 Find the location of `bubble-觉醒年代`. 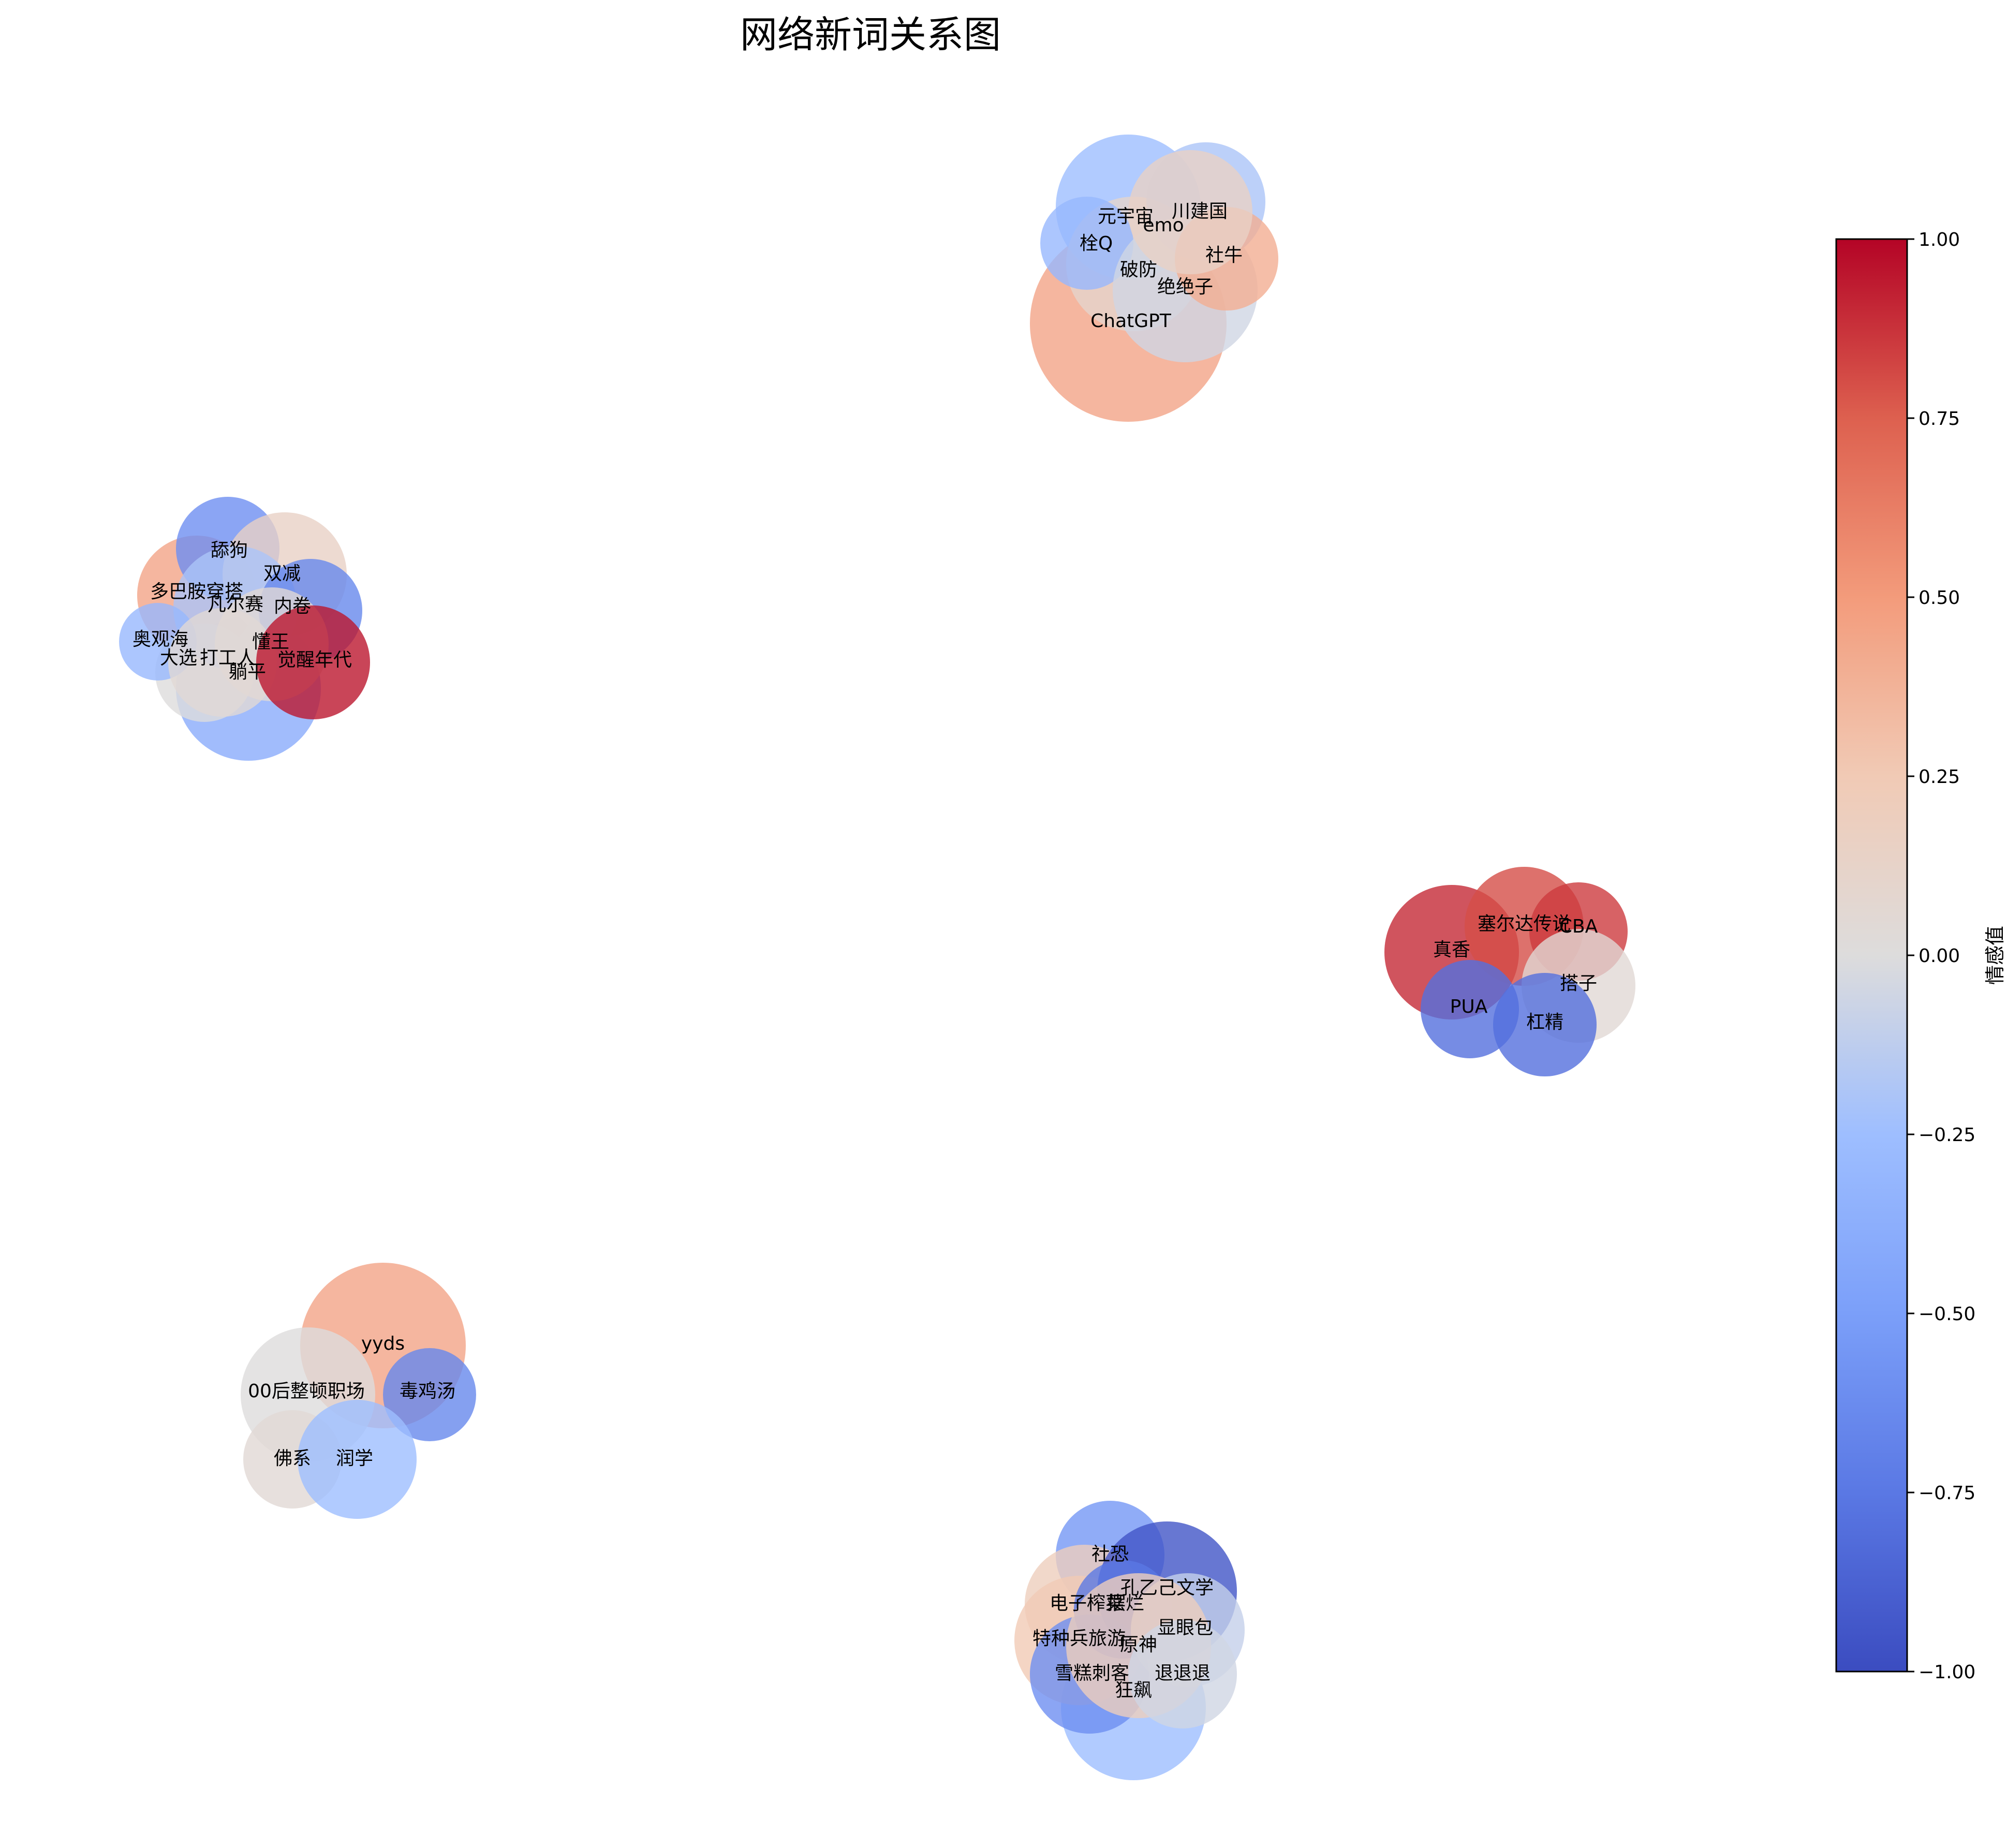

bubble-觉醒年代 is located at coordinates (313, 662).